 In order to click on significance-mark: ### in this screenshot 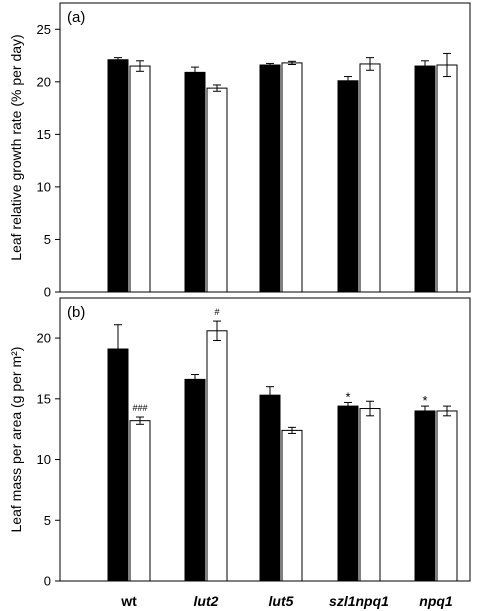, I will do `click(139, 408)`.